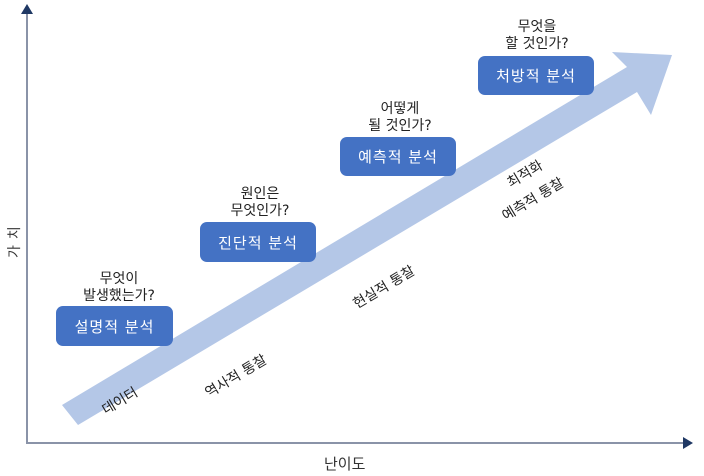 This screenshot has width=704, height=476. I want to click on x-axis-arrowhead, so click(688, 443).